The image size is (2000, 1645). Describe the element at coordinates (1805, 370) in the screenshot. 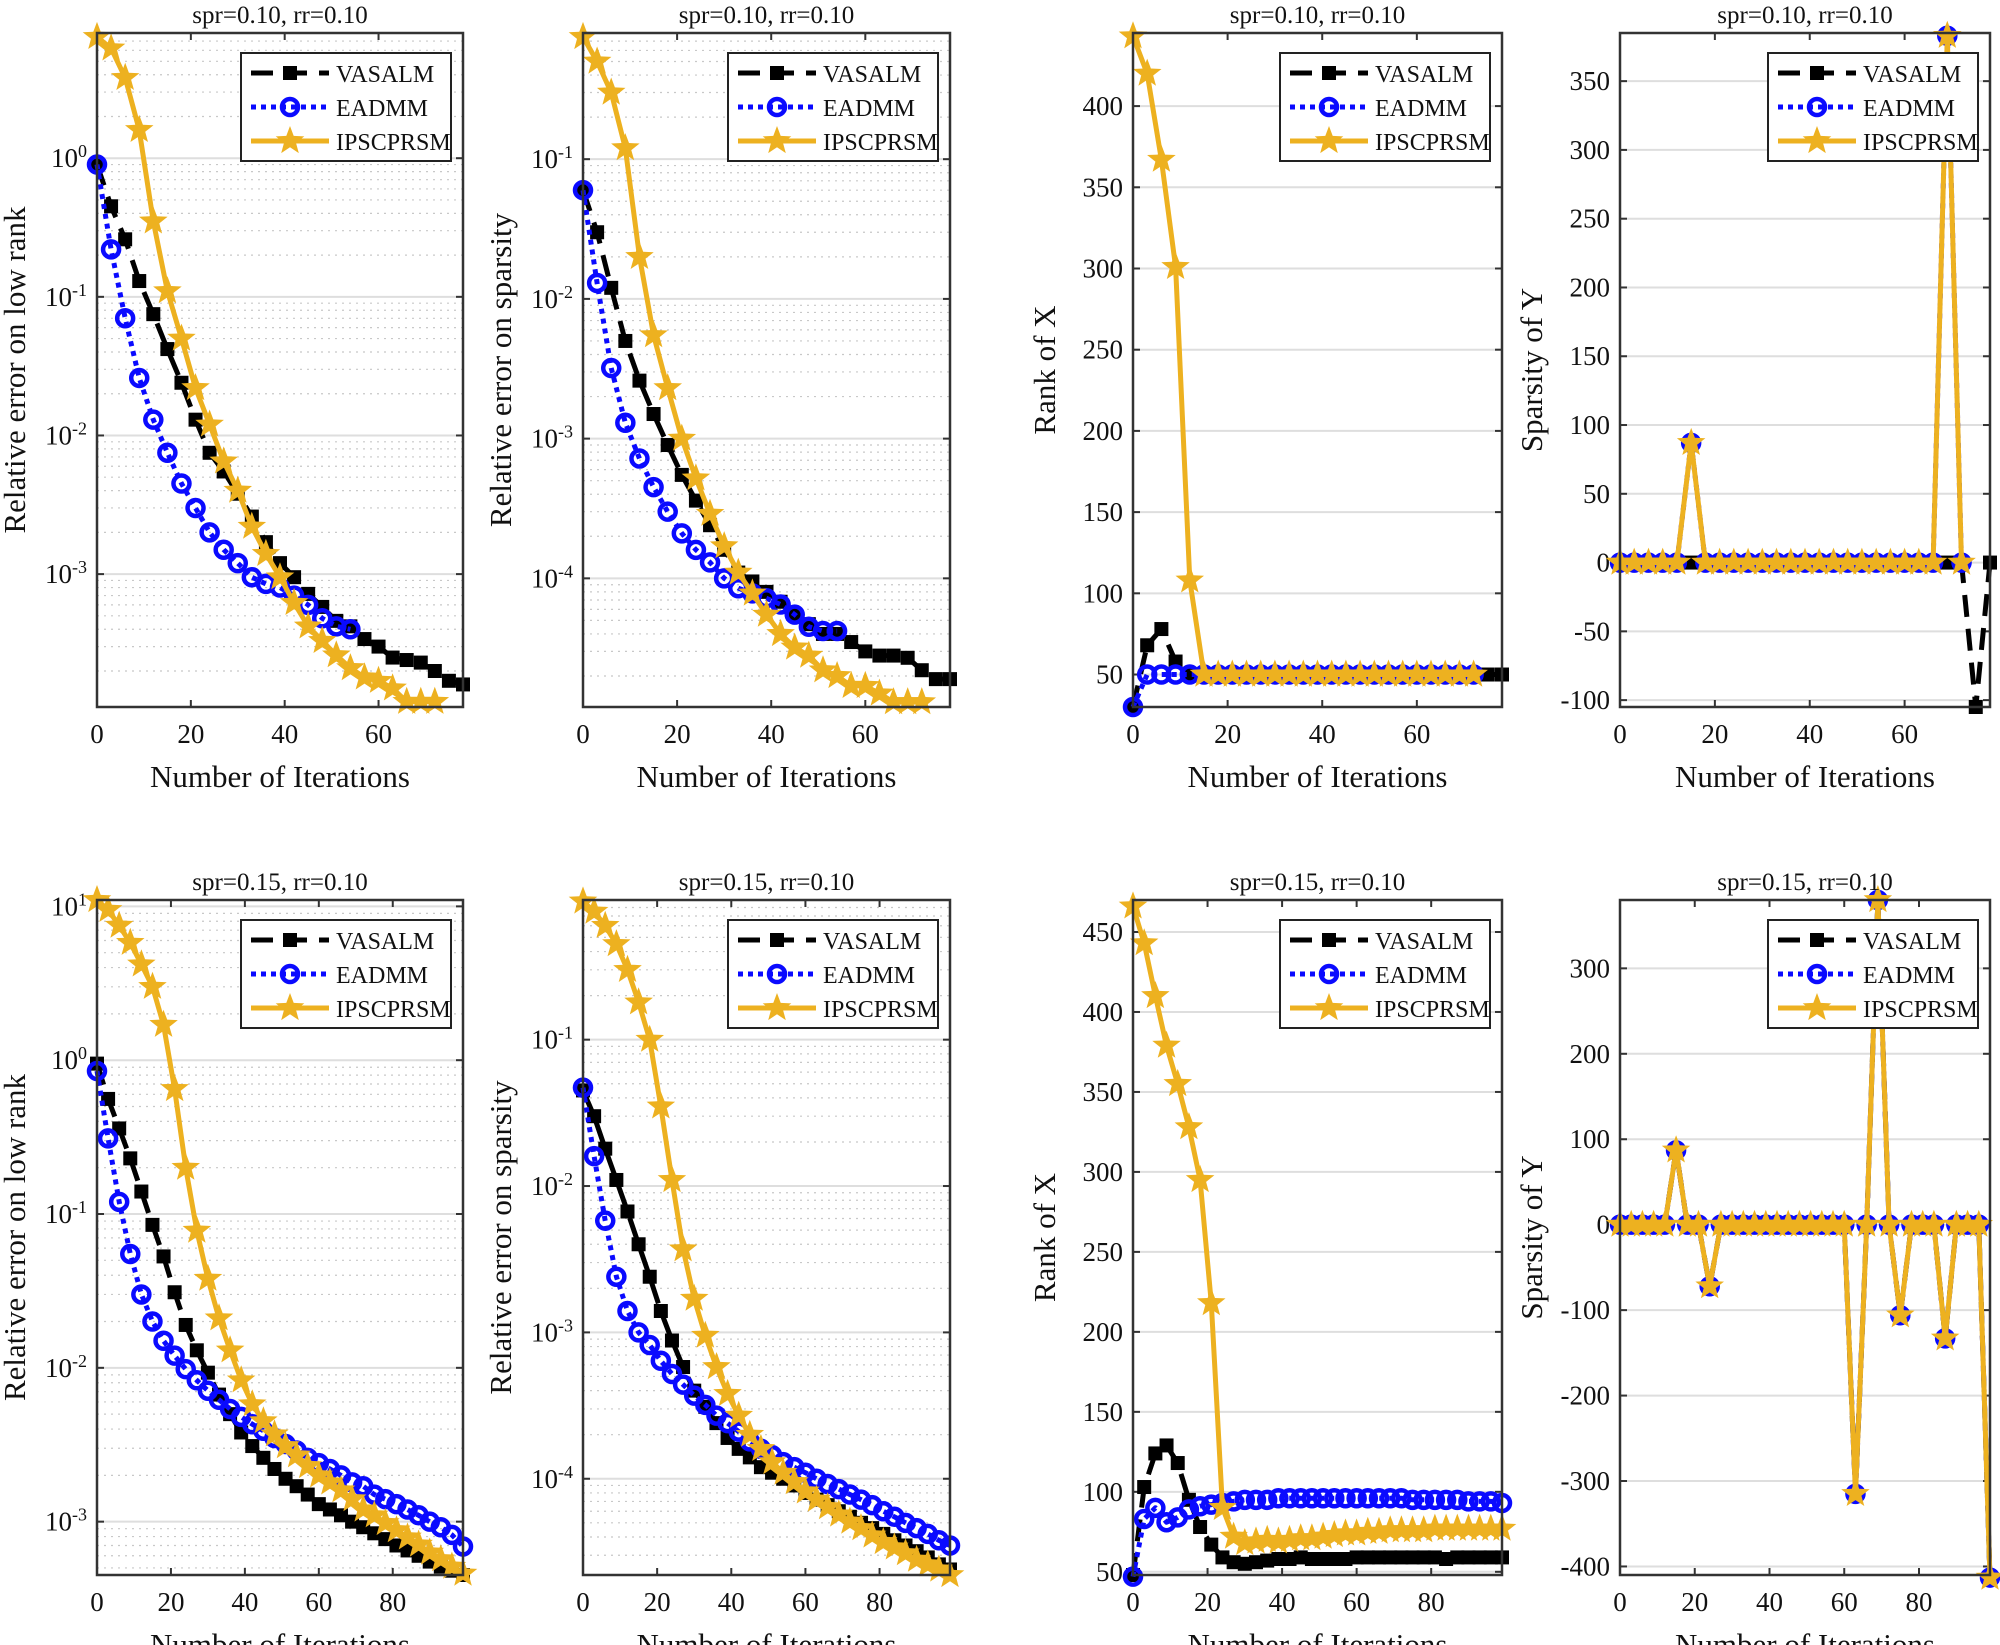

I see `axes-frame` at that location.